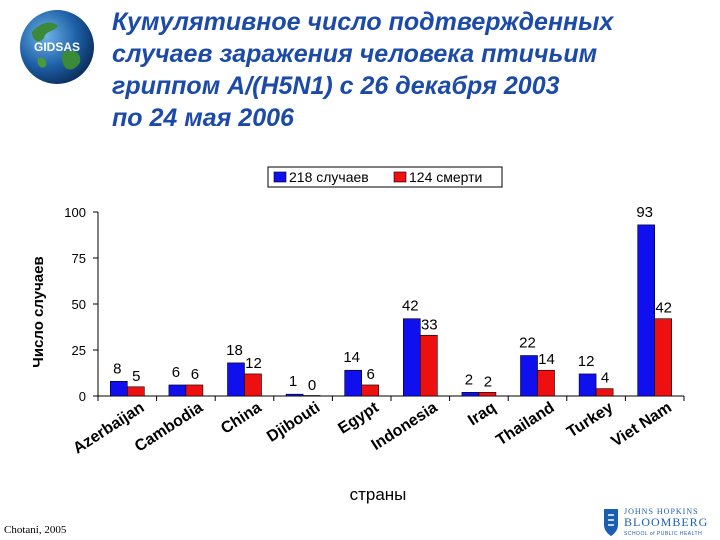  Describe the element at coordinates (405, 426) in the screenshot. I see `x-tick-label: Indonesia` at that location.